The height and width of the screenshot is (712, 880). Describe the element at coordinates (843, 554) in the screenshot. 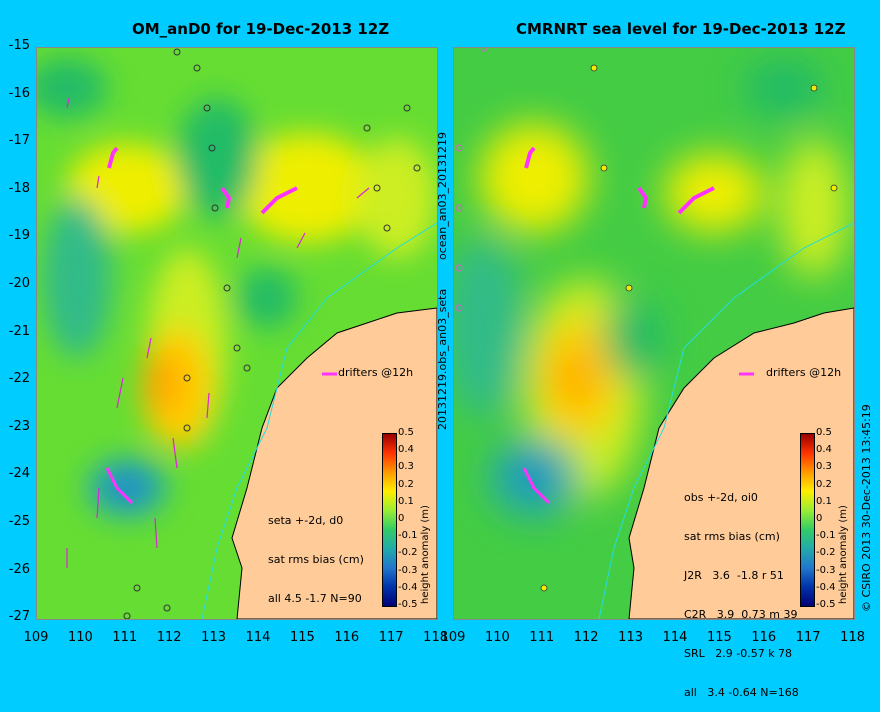

I see `right-colorbar-label: height anomaly (m)` at that location.